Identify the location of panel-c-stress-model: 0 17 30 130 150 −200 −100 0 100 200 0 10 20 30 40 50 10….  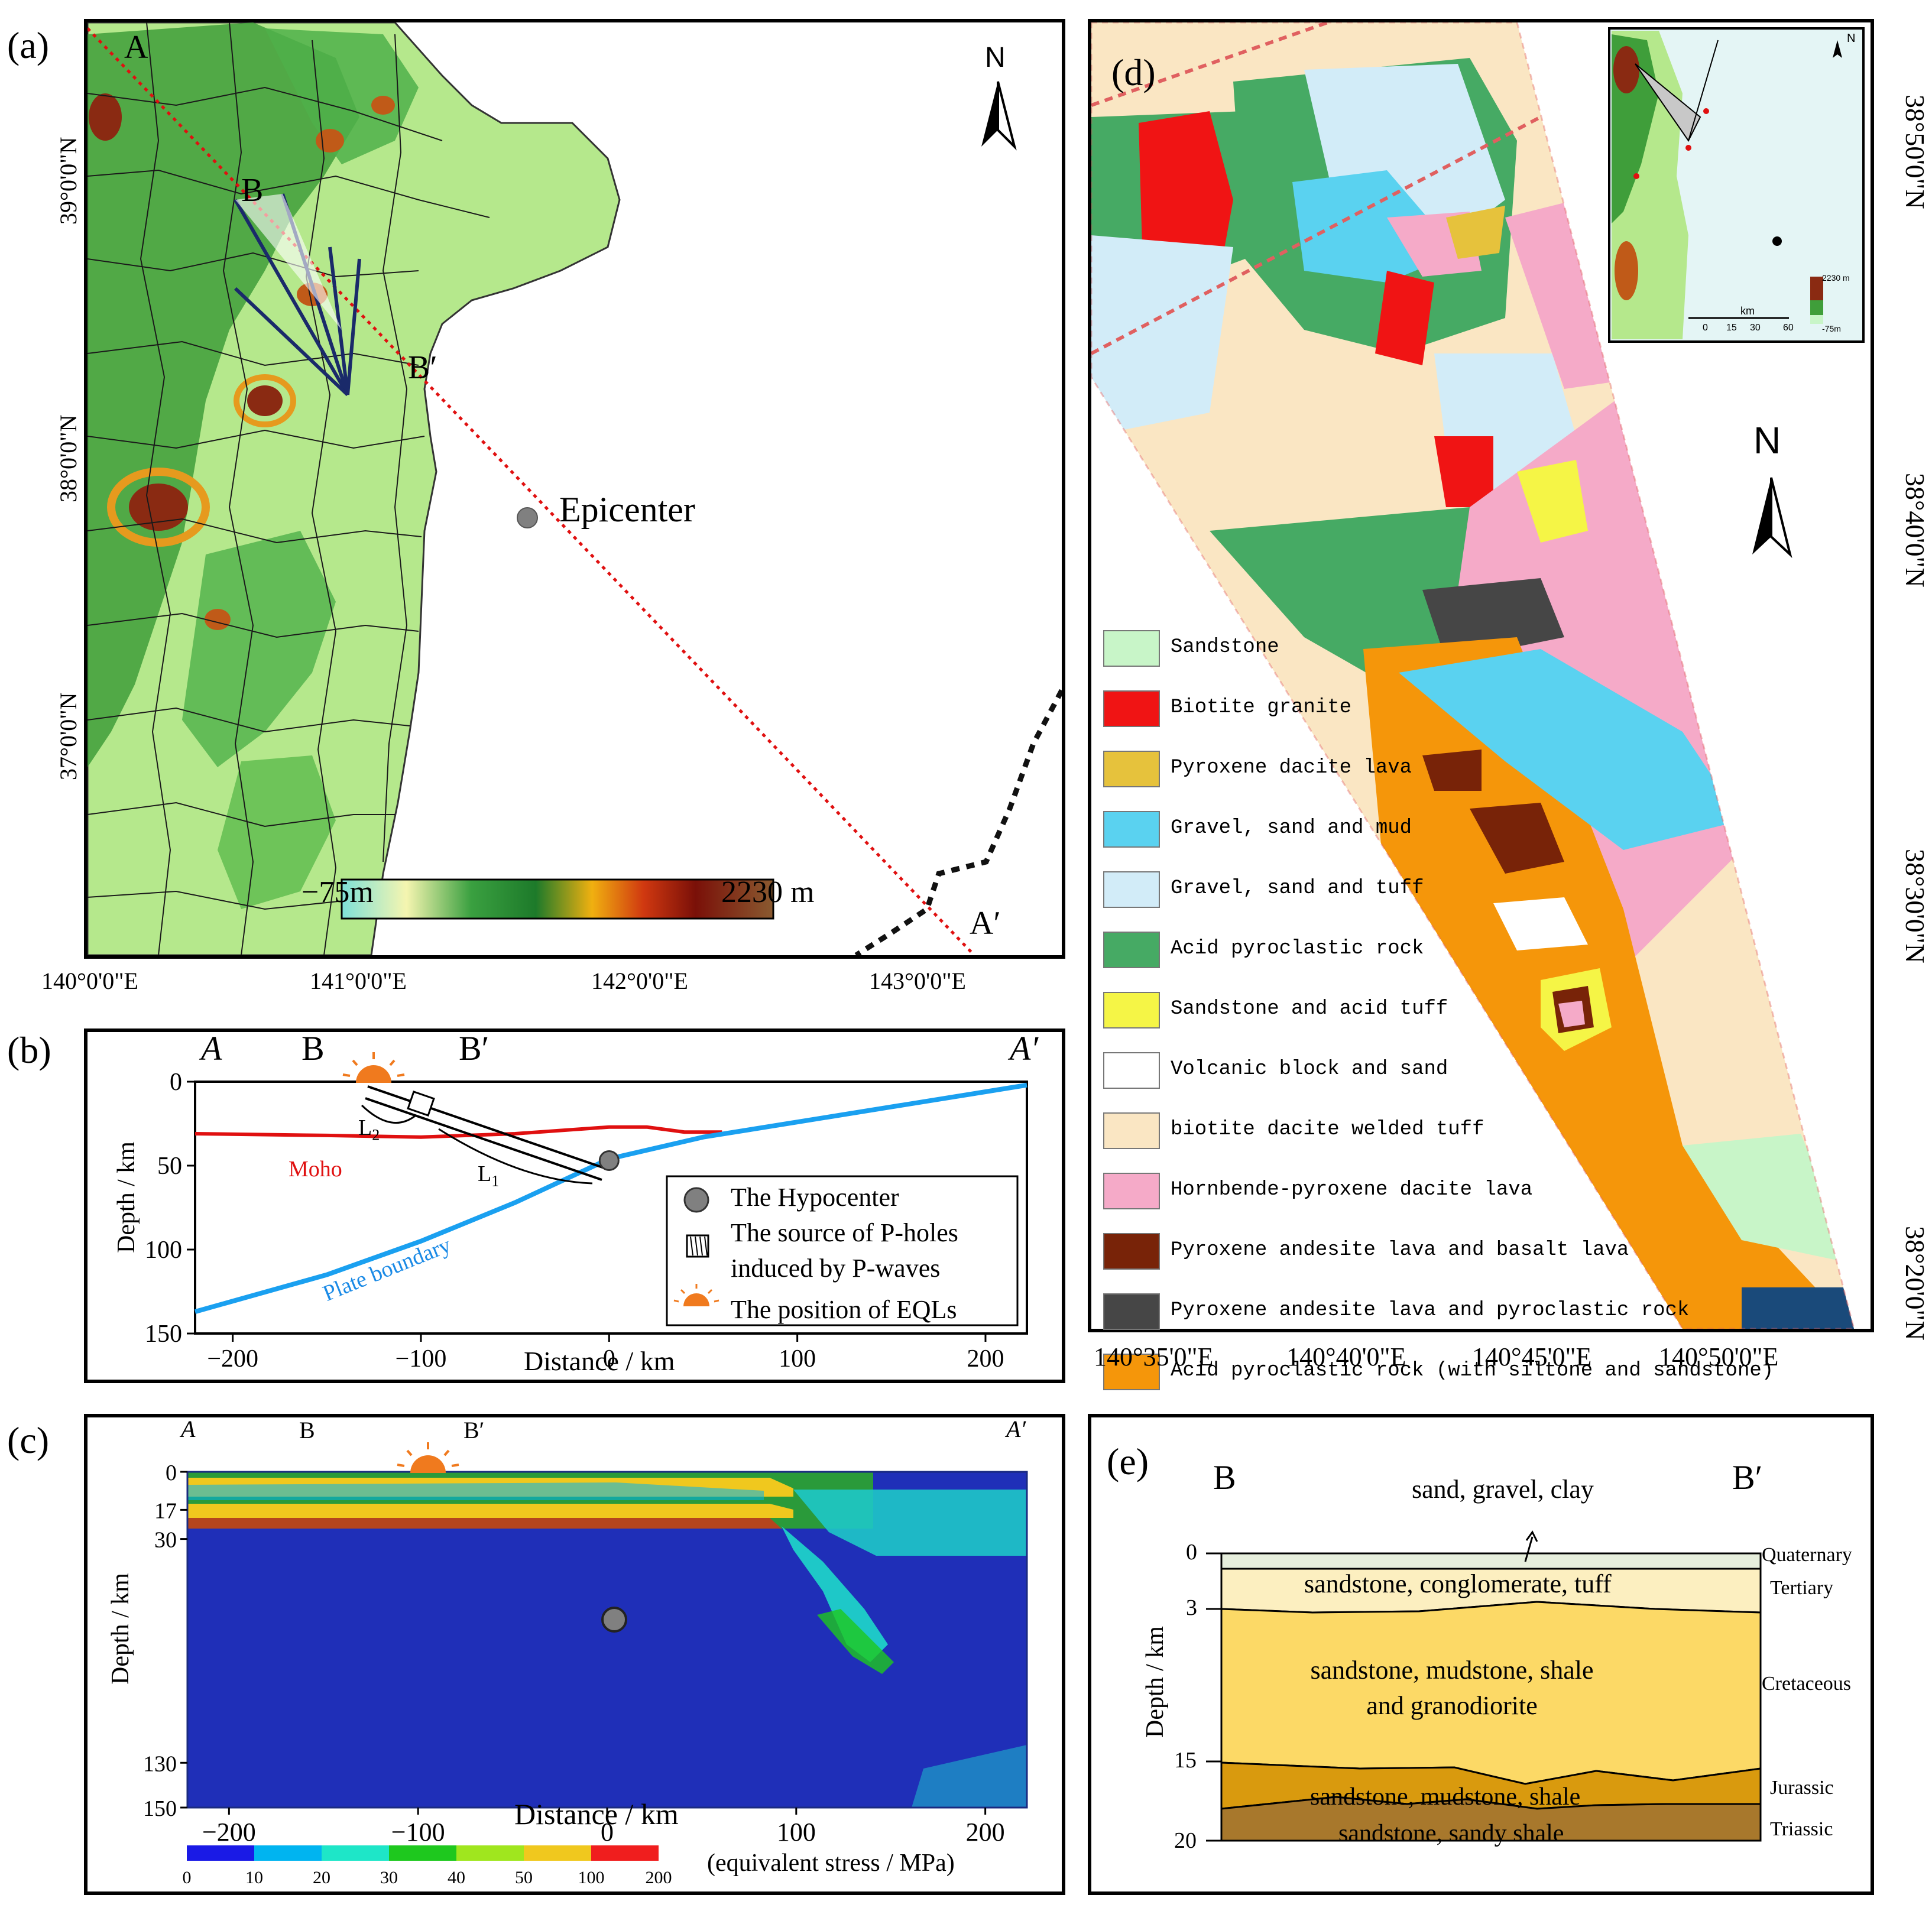
(585, 1665).